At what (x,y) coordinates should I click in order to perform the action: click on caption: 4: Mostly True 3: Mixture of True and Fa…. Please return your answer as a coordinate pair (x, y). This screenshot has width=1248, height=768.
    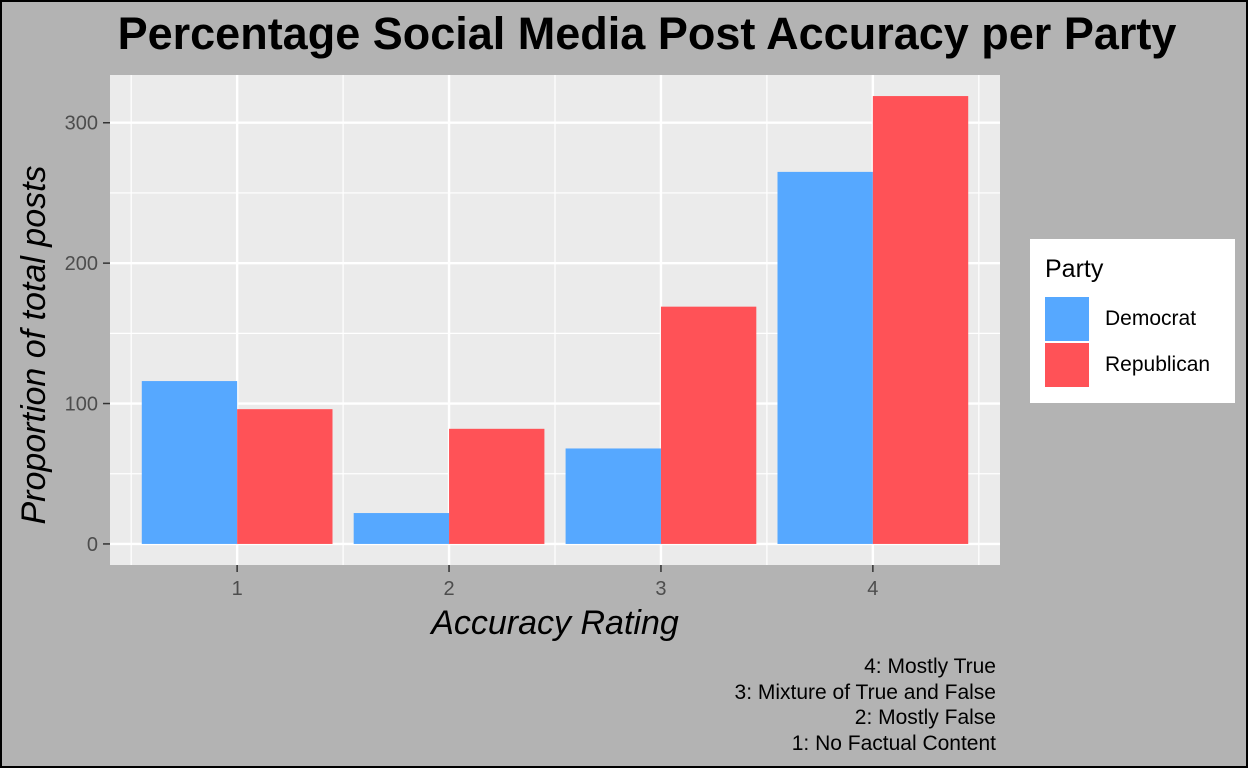
    Looking at the image, I should click on (865, 705).